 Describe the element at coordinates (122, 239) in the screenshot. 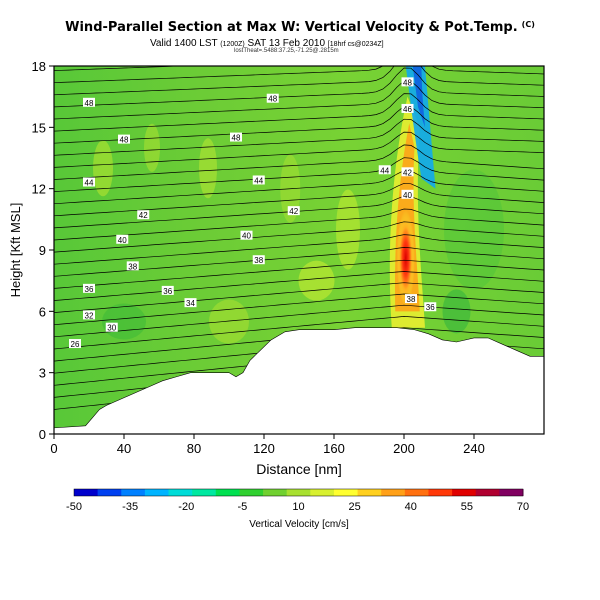

I see `contour-label: 40` at that location.